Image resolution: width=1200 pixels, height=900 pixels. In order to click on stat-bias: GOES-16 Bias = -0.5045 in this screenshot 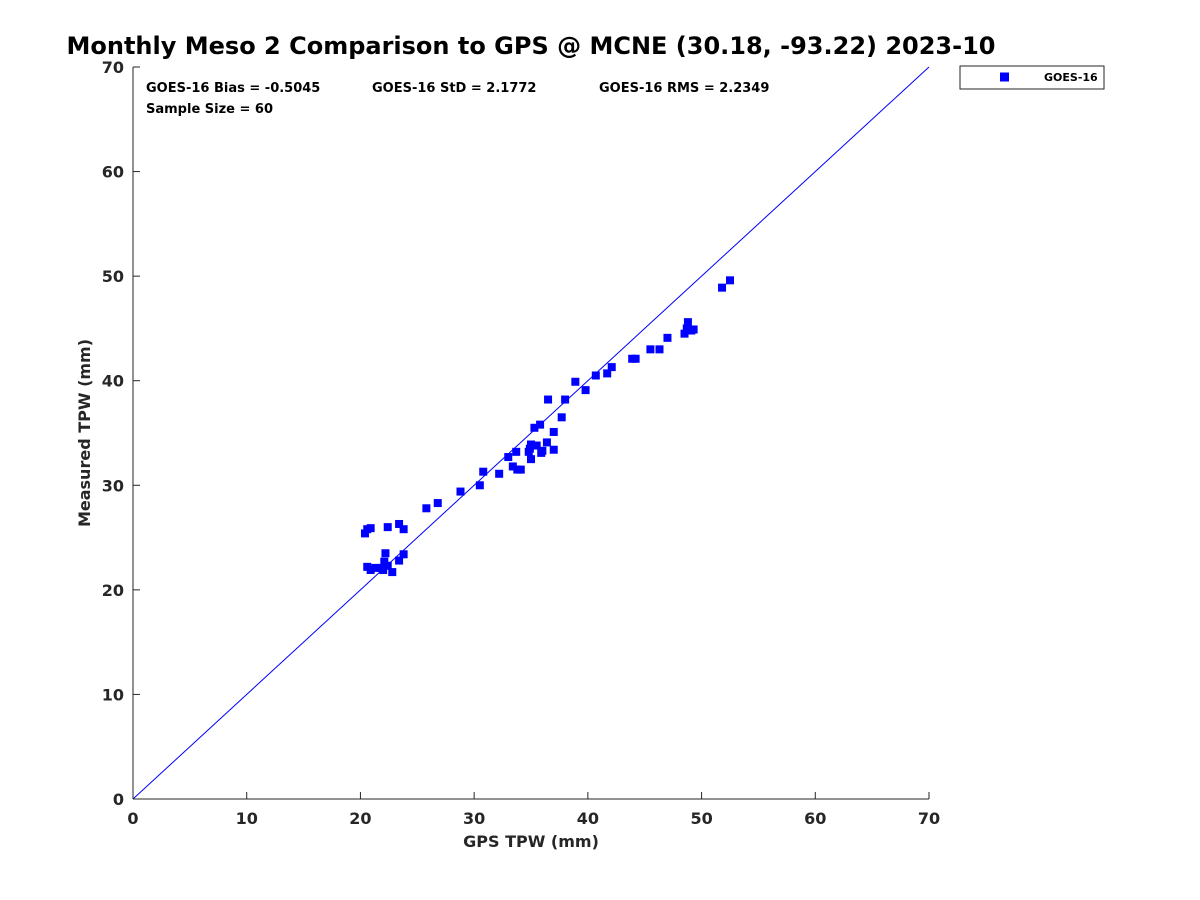, I will do `click(233, 88)`.